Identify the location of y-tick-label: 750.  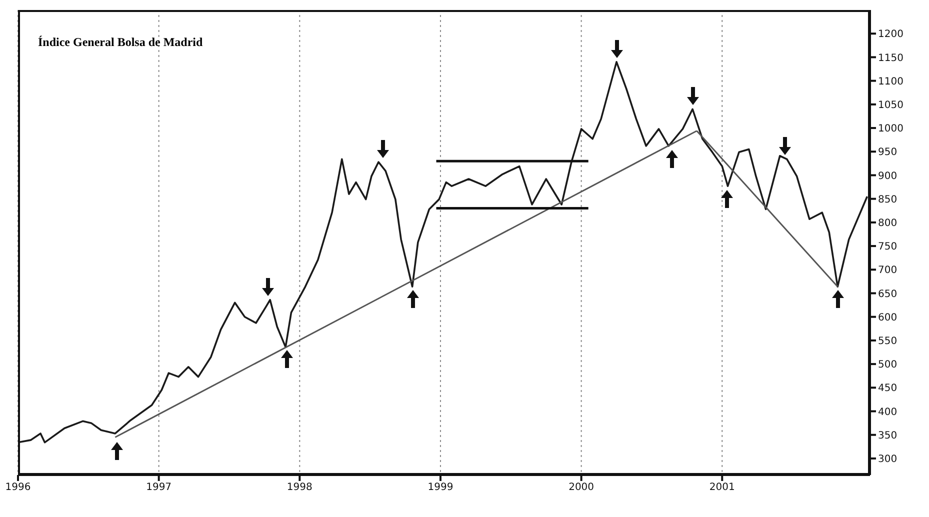
(888, 247).